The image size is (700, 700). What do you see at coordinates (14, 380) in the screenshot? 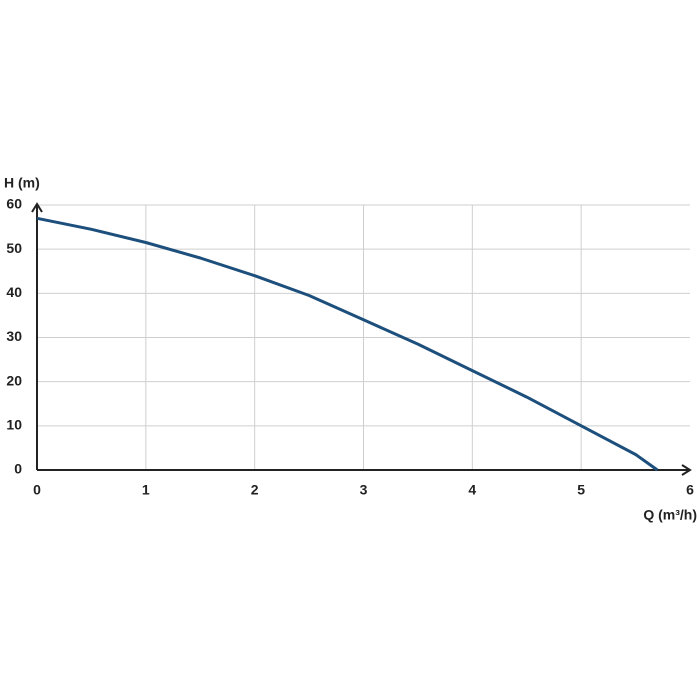
I see `y-tick-label: 20` at bounding box center [14, 380].